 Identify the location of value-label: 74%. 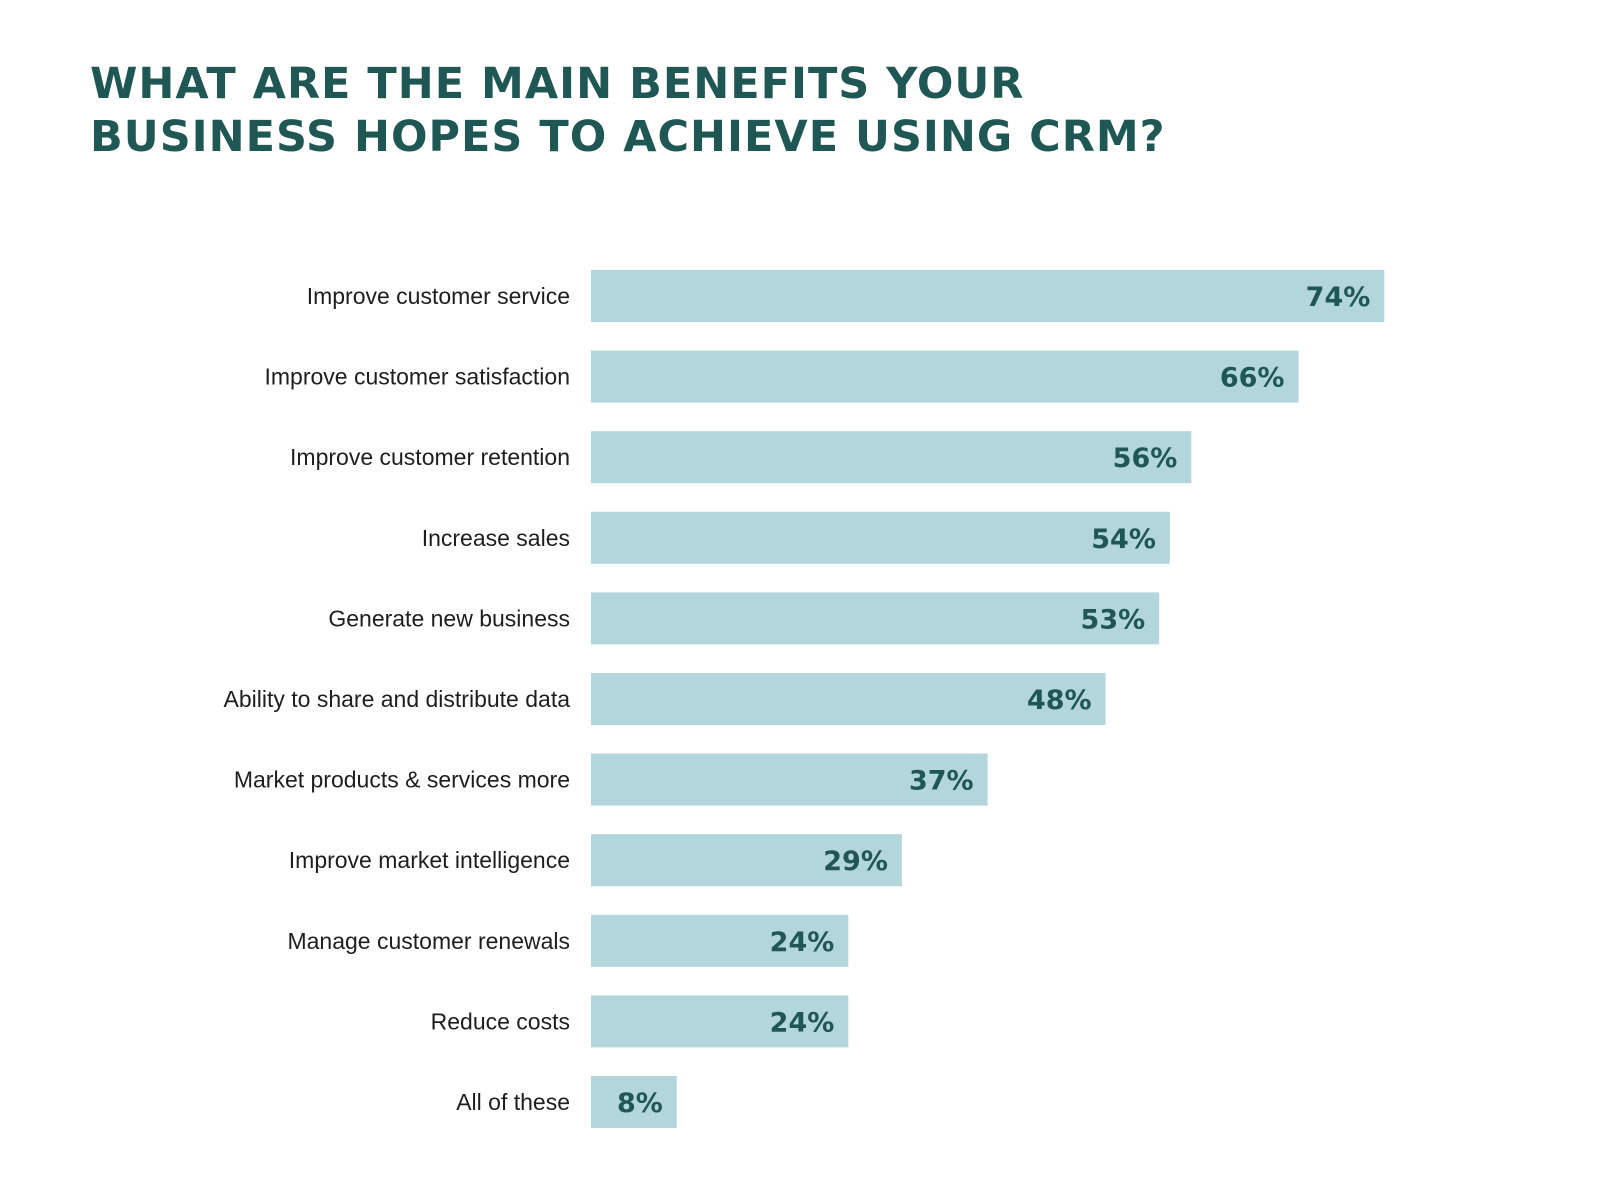
(1338, 297).